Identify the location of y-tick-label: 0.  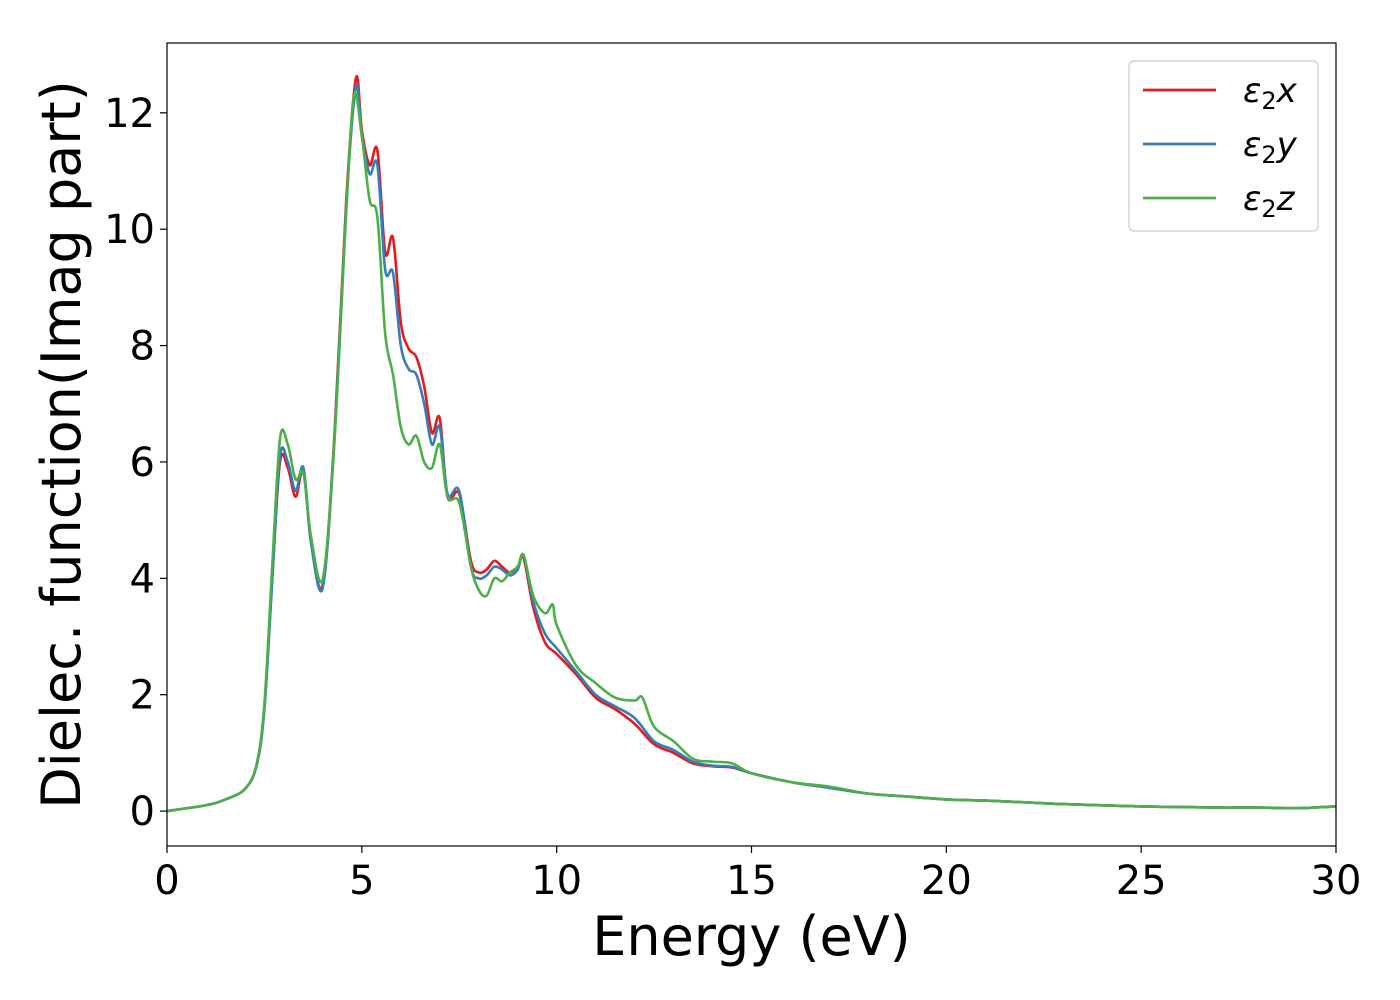
(142, 812).